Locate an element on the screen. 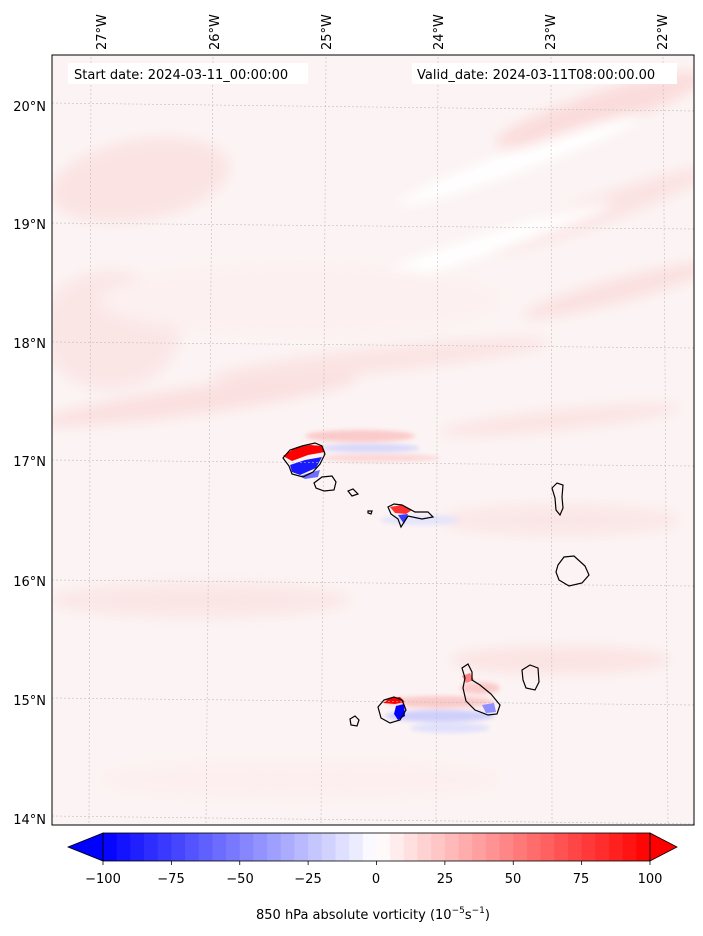  lat-label: 18°N is located at coordinates (29, 344).